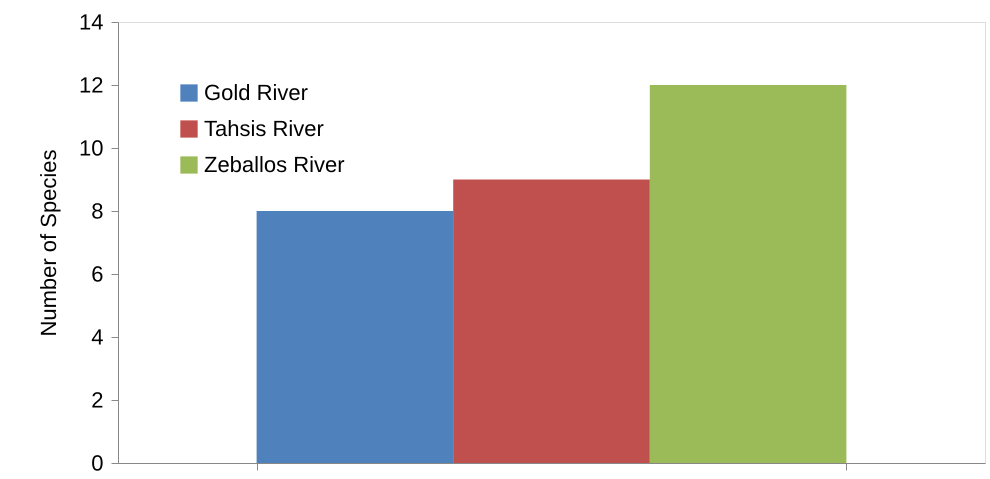 This screenshot has width=990, height=479. Describe the element at coordinates (49, 243) in the screenshot. I see `y-axis-title: Number of Species` at that location.